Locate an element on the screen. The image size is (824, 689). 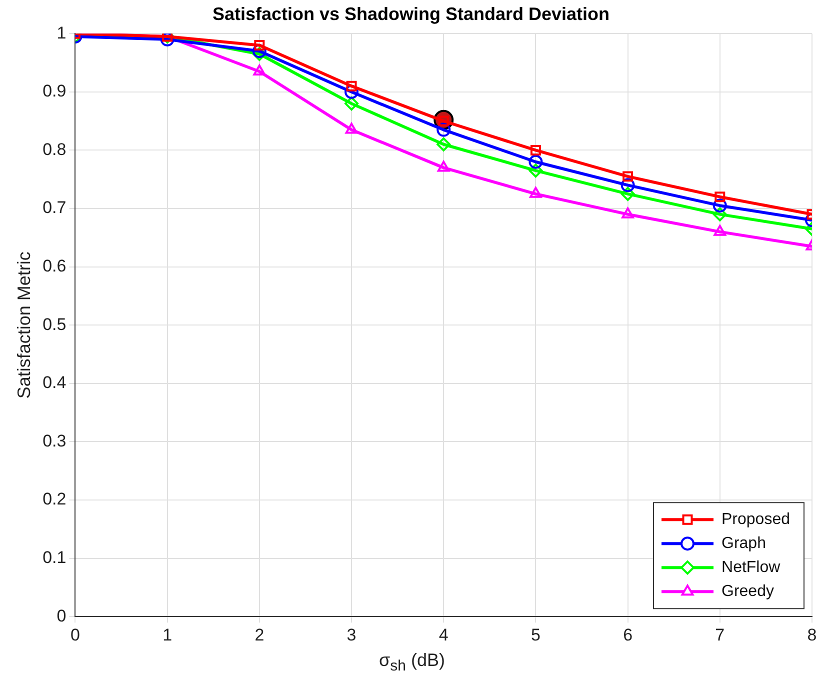
x-axis-title: σ$_{sh}$ (dB) is located at coordinates (412, 662).